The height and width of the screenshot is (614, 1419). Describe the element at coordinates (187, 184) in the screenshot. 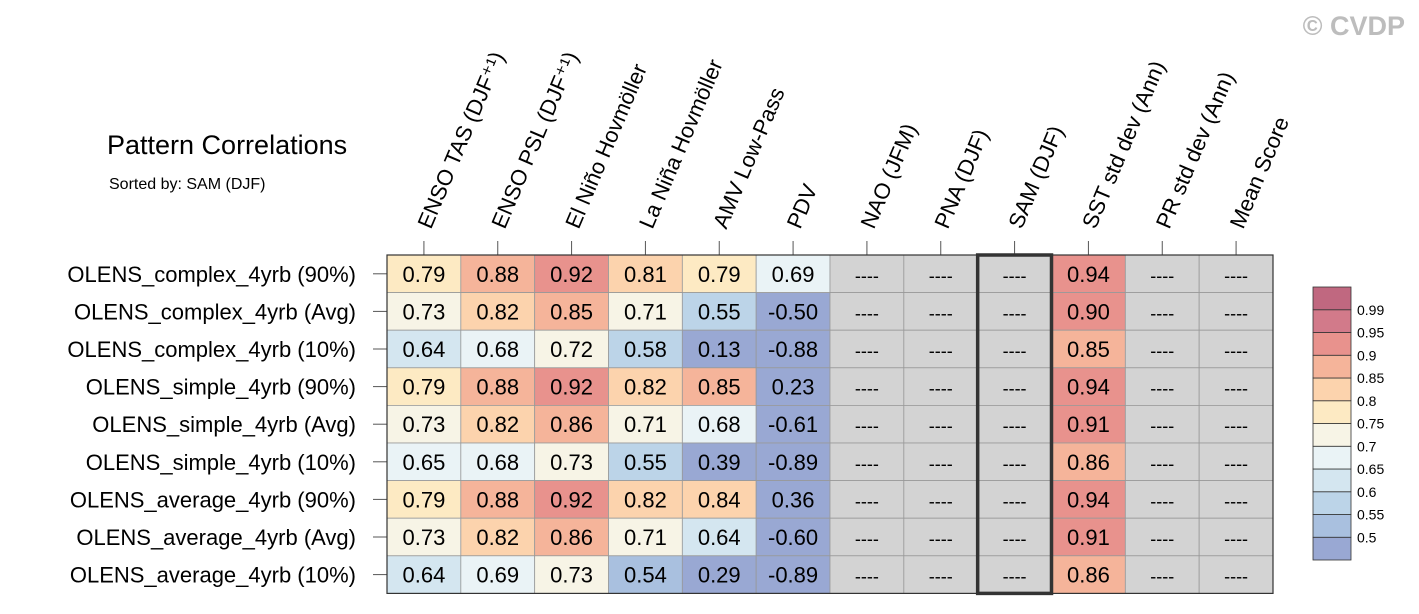

I see `chart-subtitle: Sorted by: SAM (DJF)` at that location.